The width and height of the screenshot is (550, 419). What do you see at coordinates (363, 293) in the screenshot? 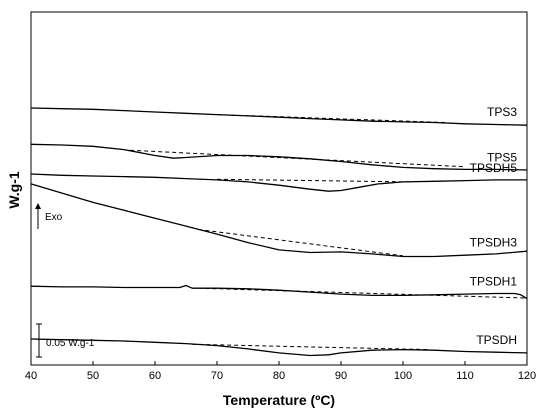
I see `baseline-tpsdh1` at bounding box center [363, 293].